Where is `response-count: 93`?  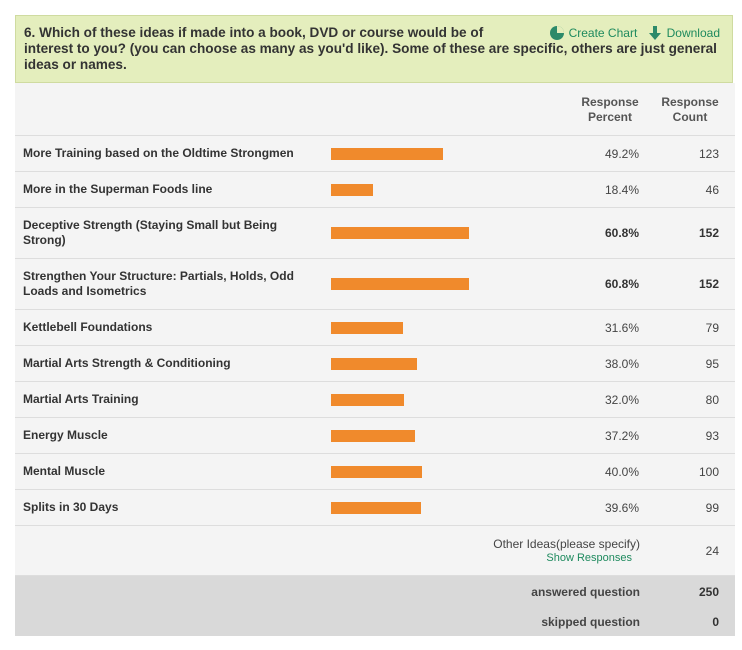 response-count: 93 is located at coordinates (712, 436).